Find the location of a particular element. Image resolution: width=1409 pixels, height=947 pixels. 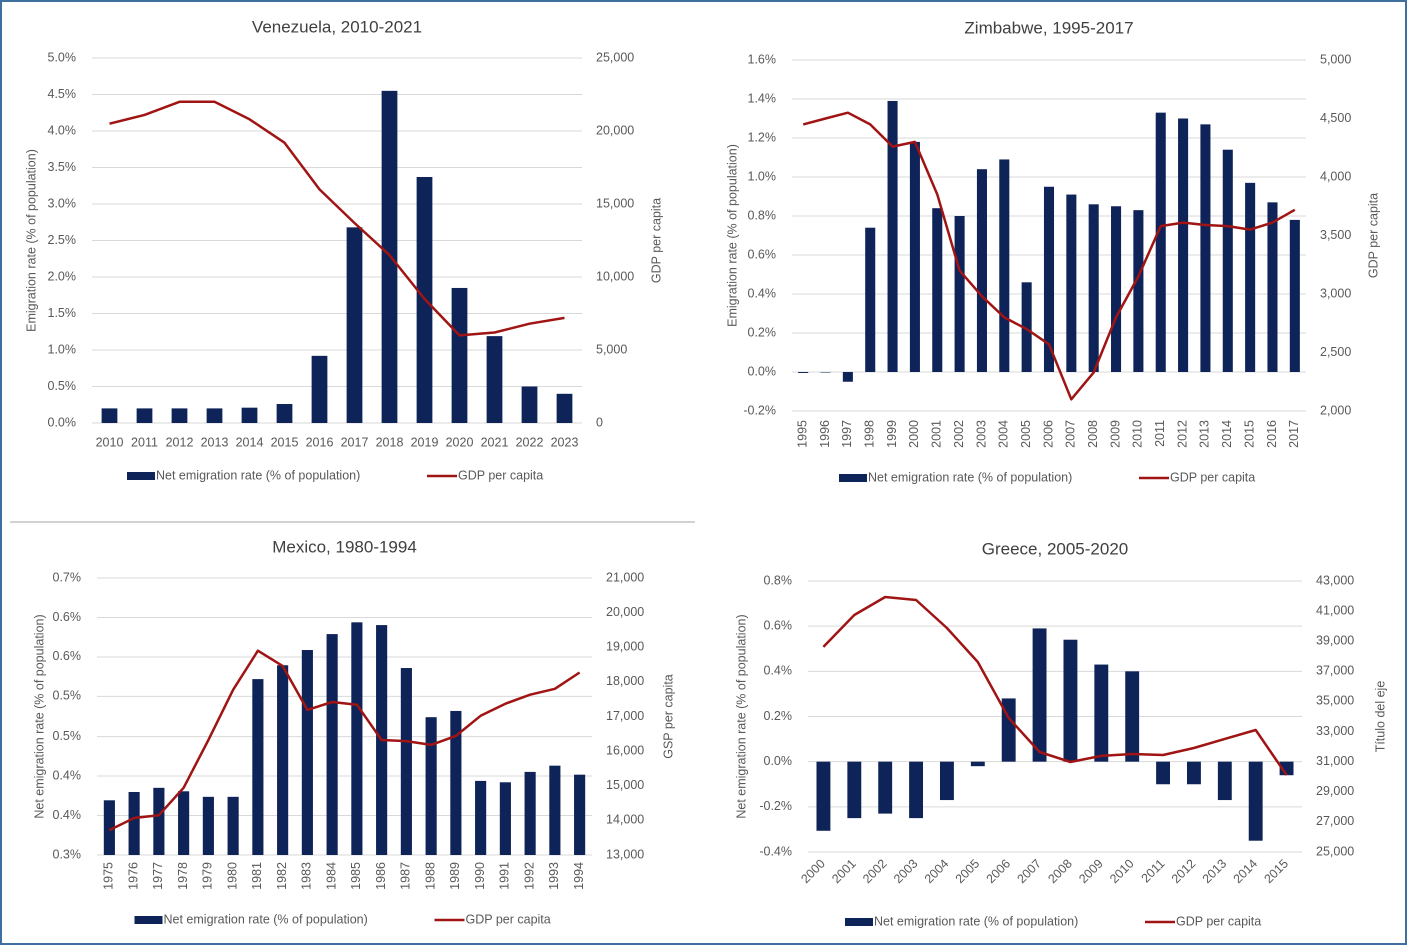

x-tick-label: 1981 is located at coordinates (257, 876).